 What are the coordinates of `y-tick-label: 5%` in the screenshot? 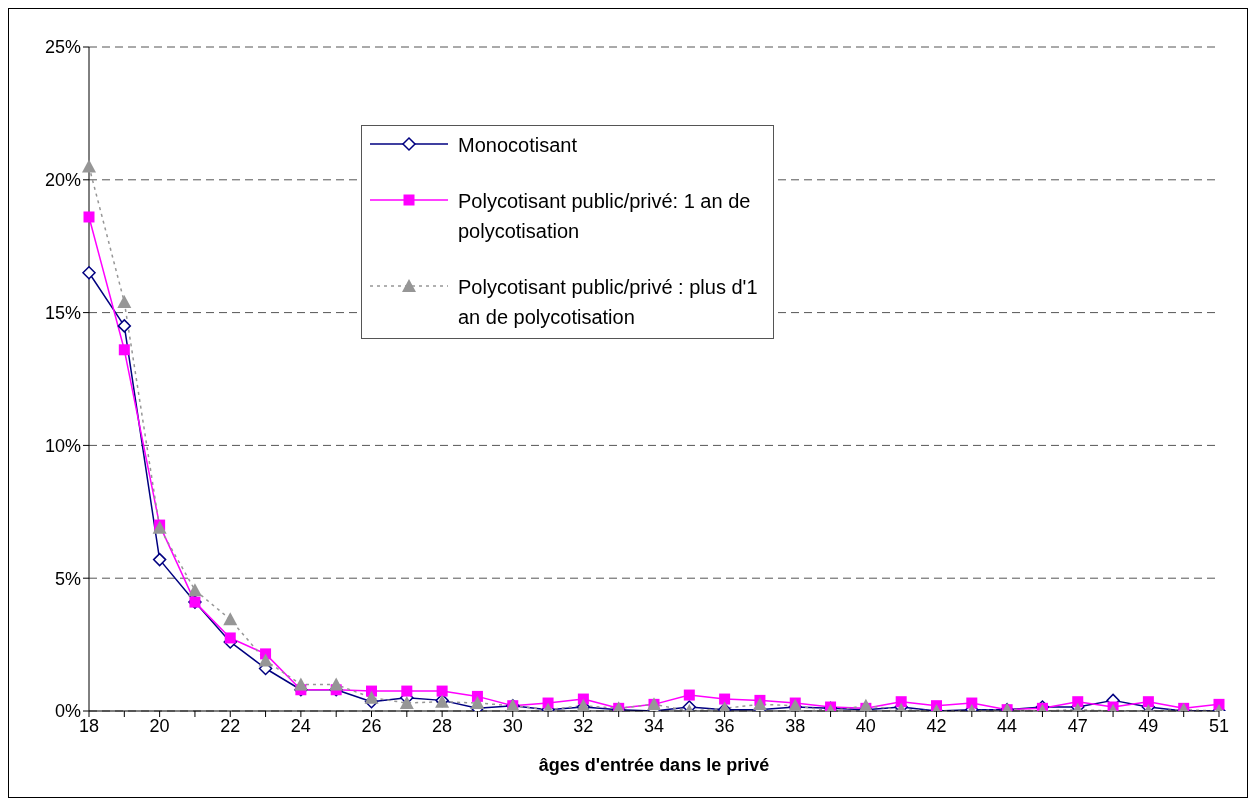 It's located at (67, 578).